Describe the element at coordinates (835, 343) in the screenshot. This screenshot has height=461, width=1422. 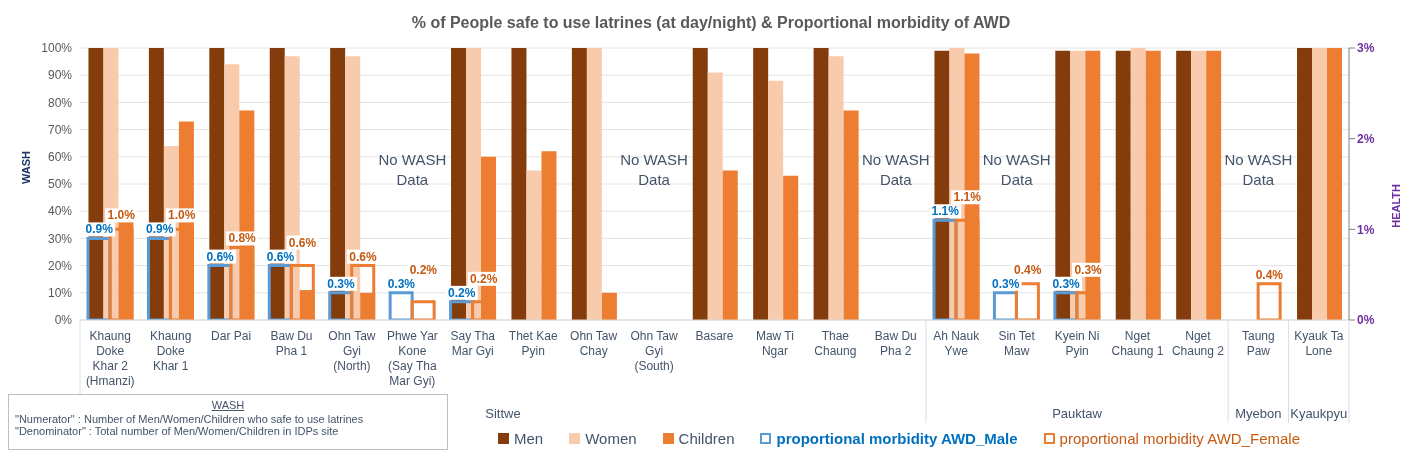
I see `x-tick-label: Thae Chaung` at that location.